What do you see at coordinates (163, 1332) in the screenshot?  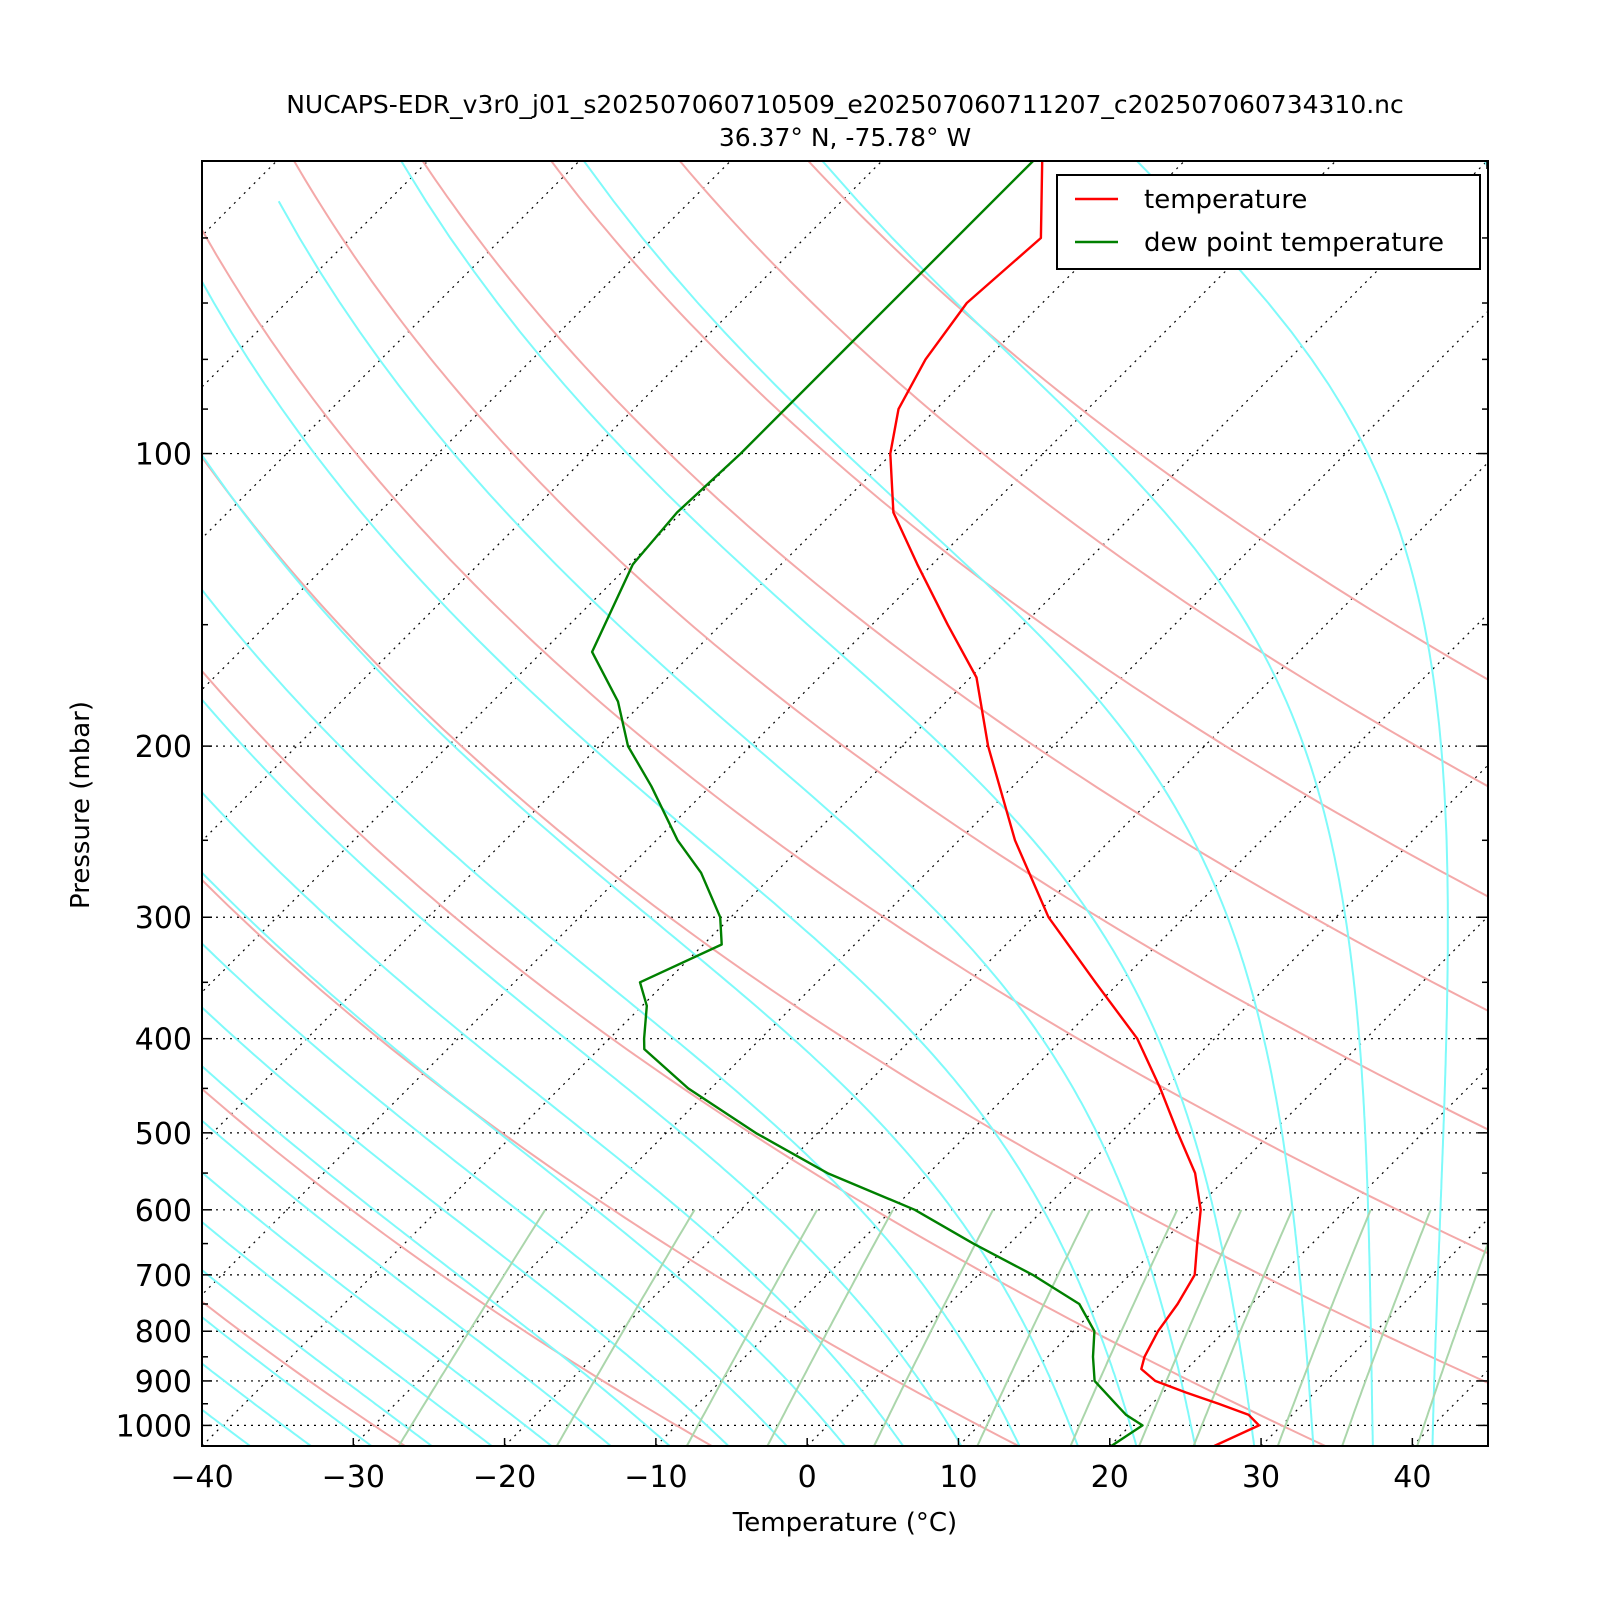 I see `y-tick-label: 800` at bounding box center [163, 1332].